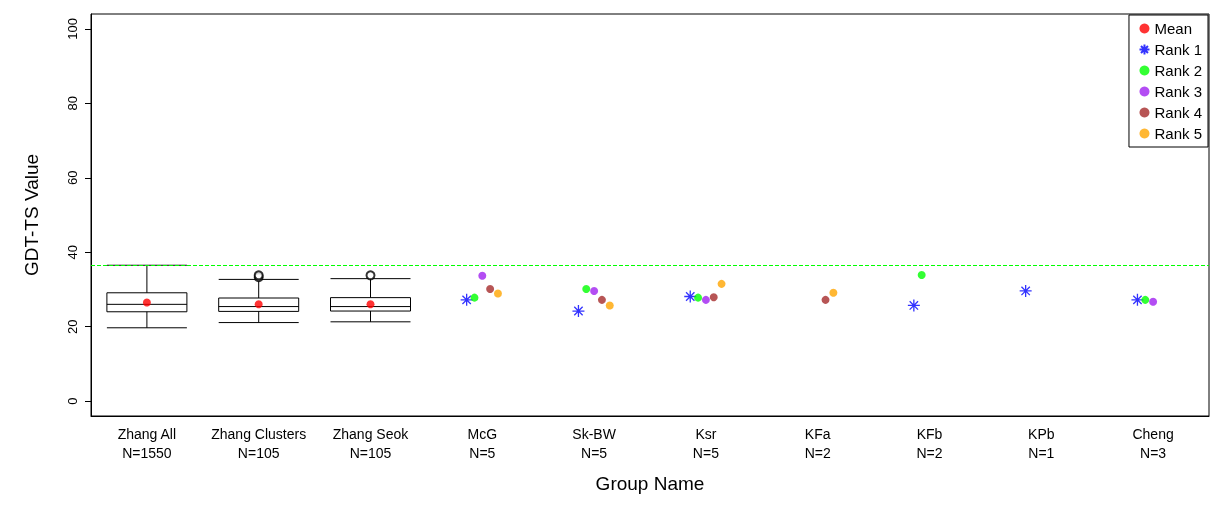 Image resolution: width=1222 pixels, height=506 pixels. What do you see at coordinates (1173, 28) in the screenshot?
I see `legend-label: Mean` at bounding box center [1173, 28].